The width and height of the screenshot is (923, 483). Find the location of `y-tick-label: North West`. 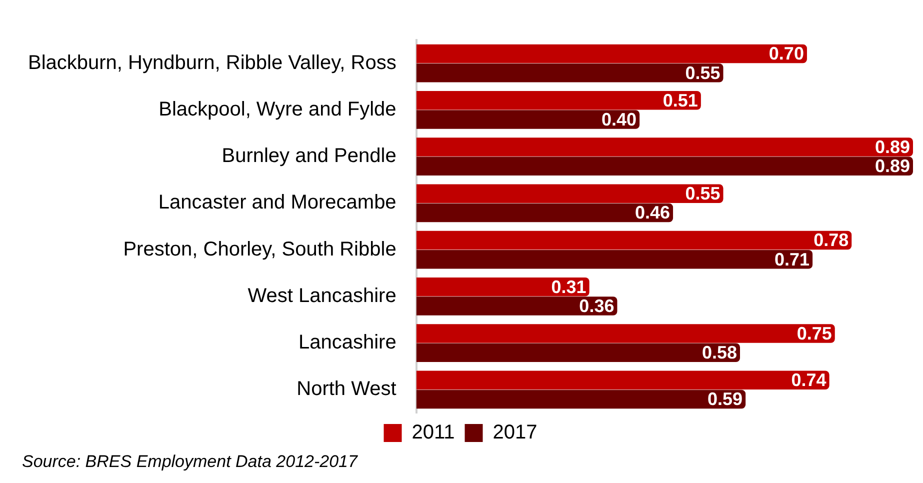

y-tick-label: North West is located at coordinates (346, 389).